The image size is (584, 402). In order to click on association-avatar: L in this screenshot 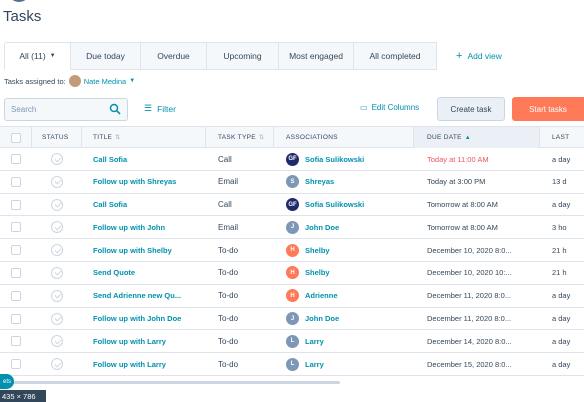, I will do `click(292, 341)`.